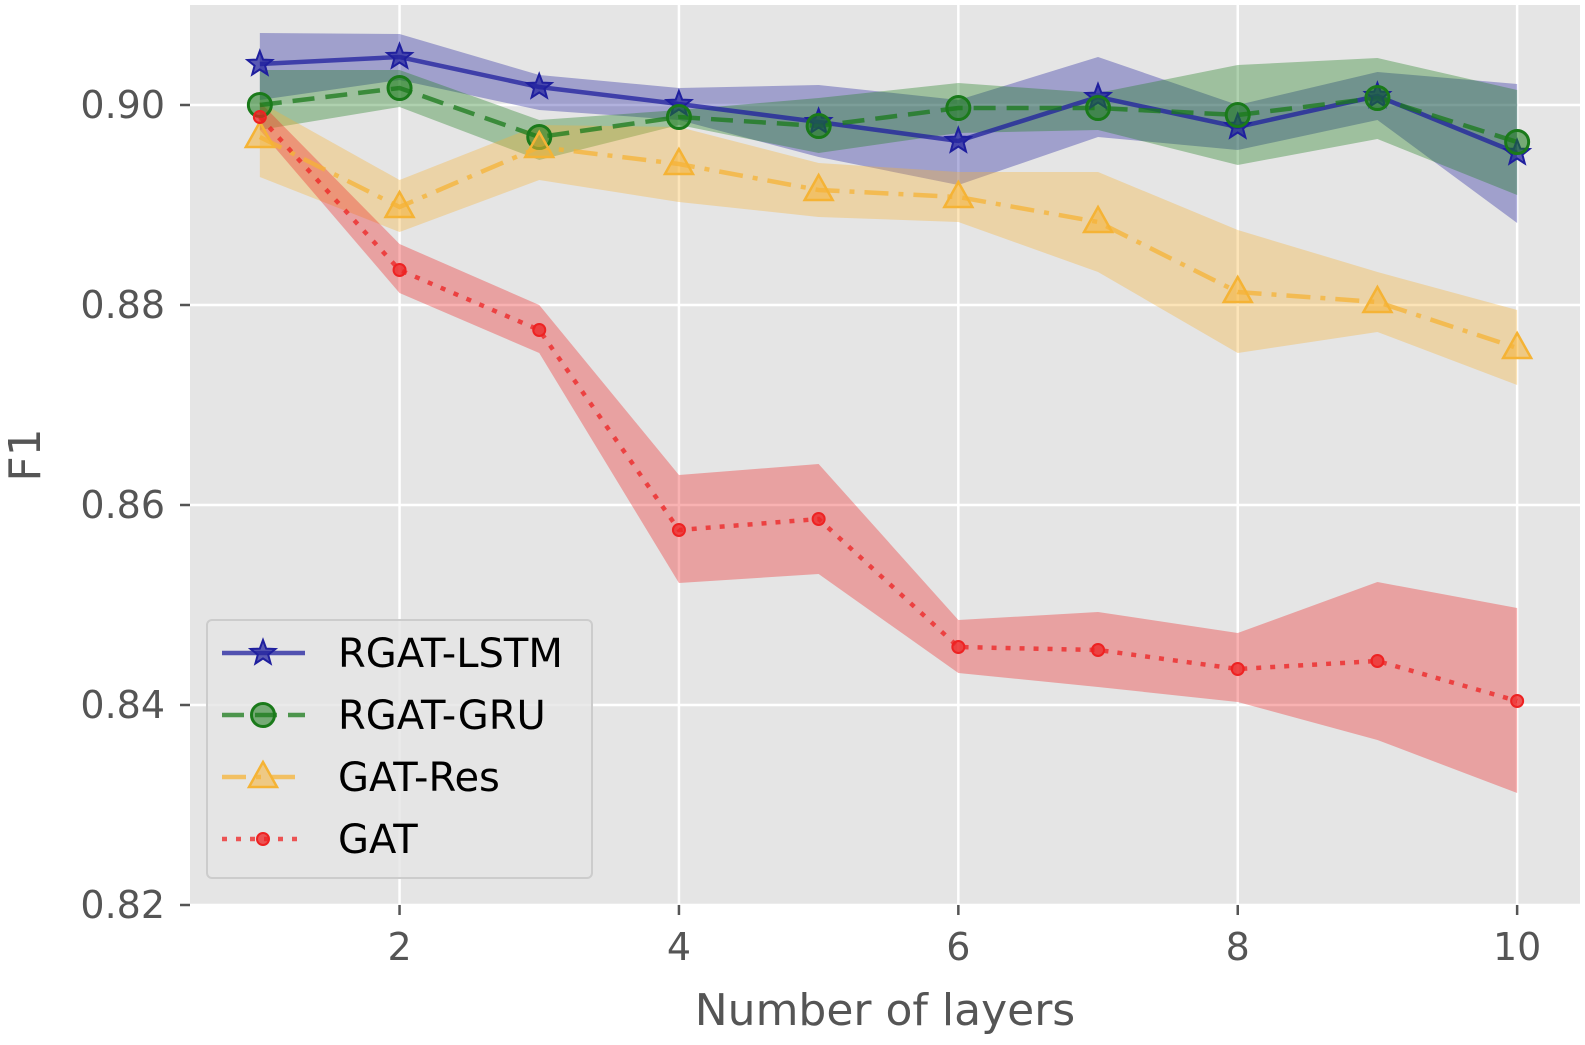  I want to click on x-tick-label: 4, so click(679, 947).